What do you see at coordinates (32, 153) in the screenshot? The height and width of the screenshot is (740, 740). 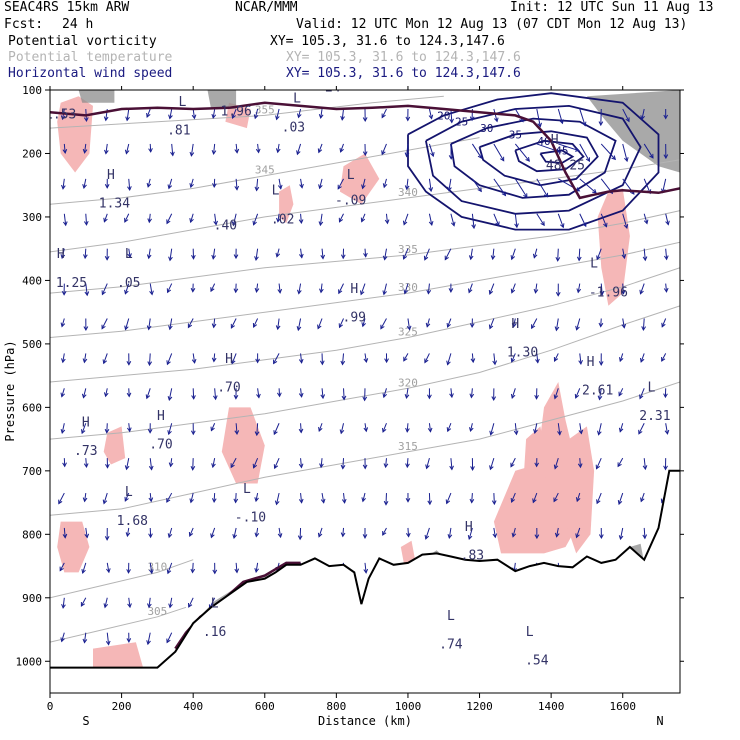 I see `y-tick-label: 200` at bounding box center [32, 153].